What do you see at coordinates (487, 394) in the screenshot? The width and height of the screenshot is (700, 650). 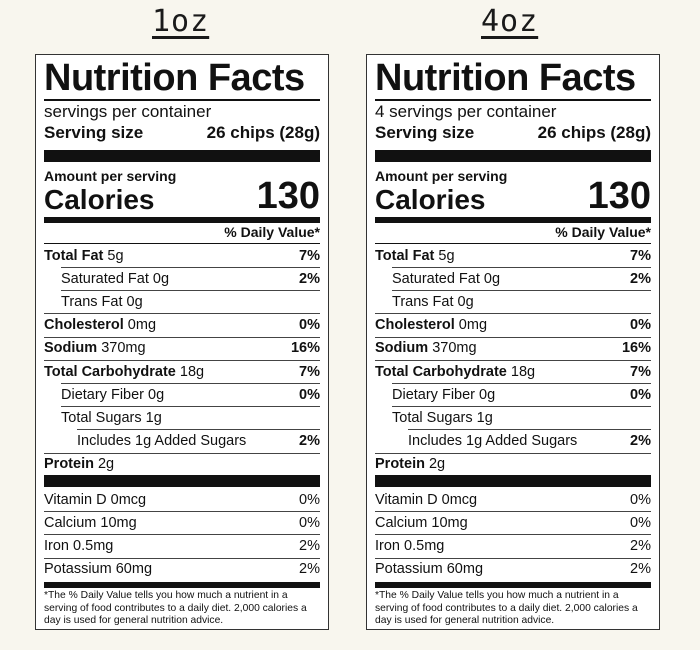 I see `nutrient-amount: 0g` at bounding box center [487, 394].